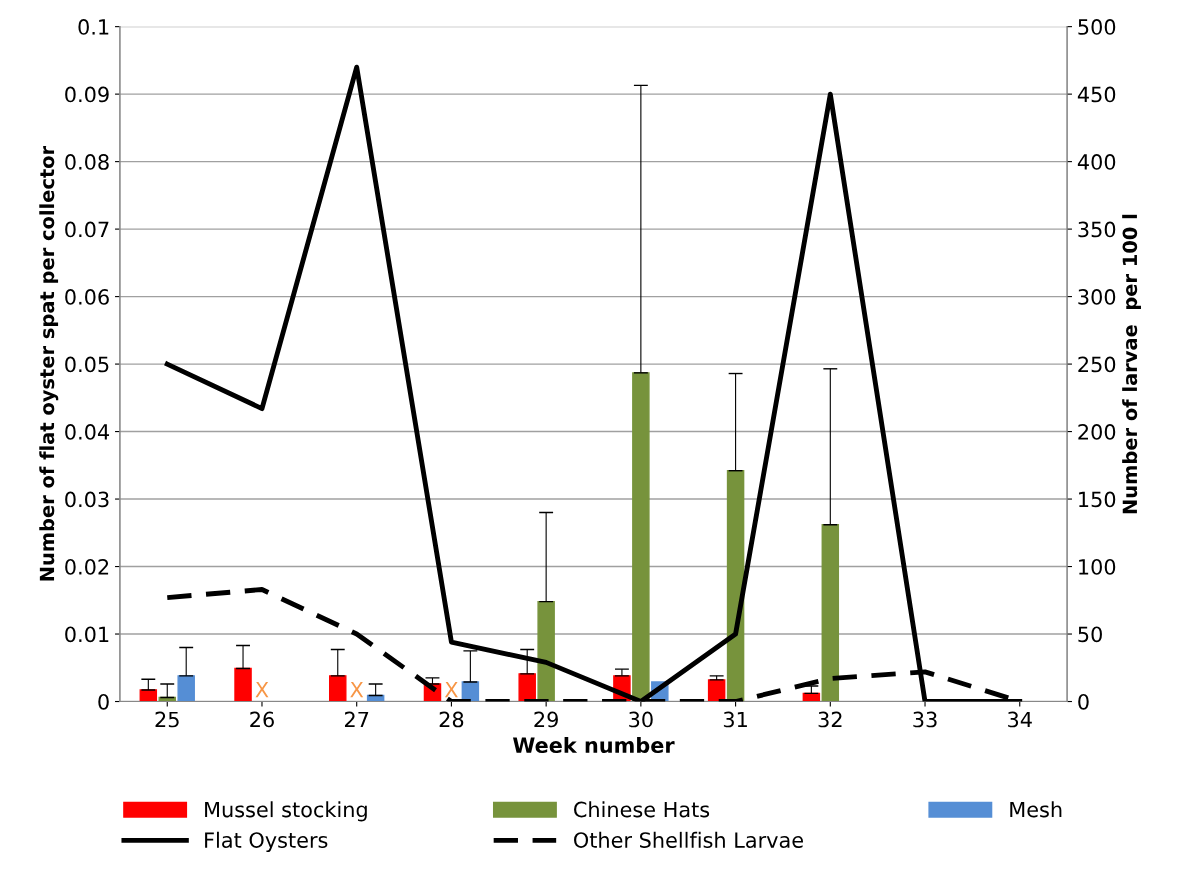  Describe the element at coordinates (1096, 94) in the screenshot. I see `y2-tick-label: 450` at that location.